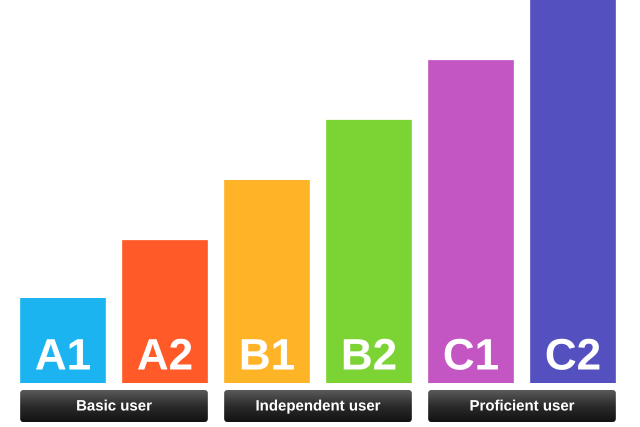 The width and height of the screenshot is (640, 427). Describe the element at coordinates (369, 355) in the screenshot. I see `x-tick-label: B2` at that location.